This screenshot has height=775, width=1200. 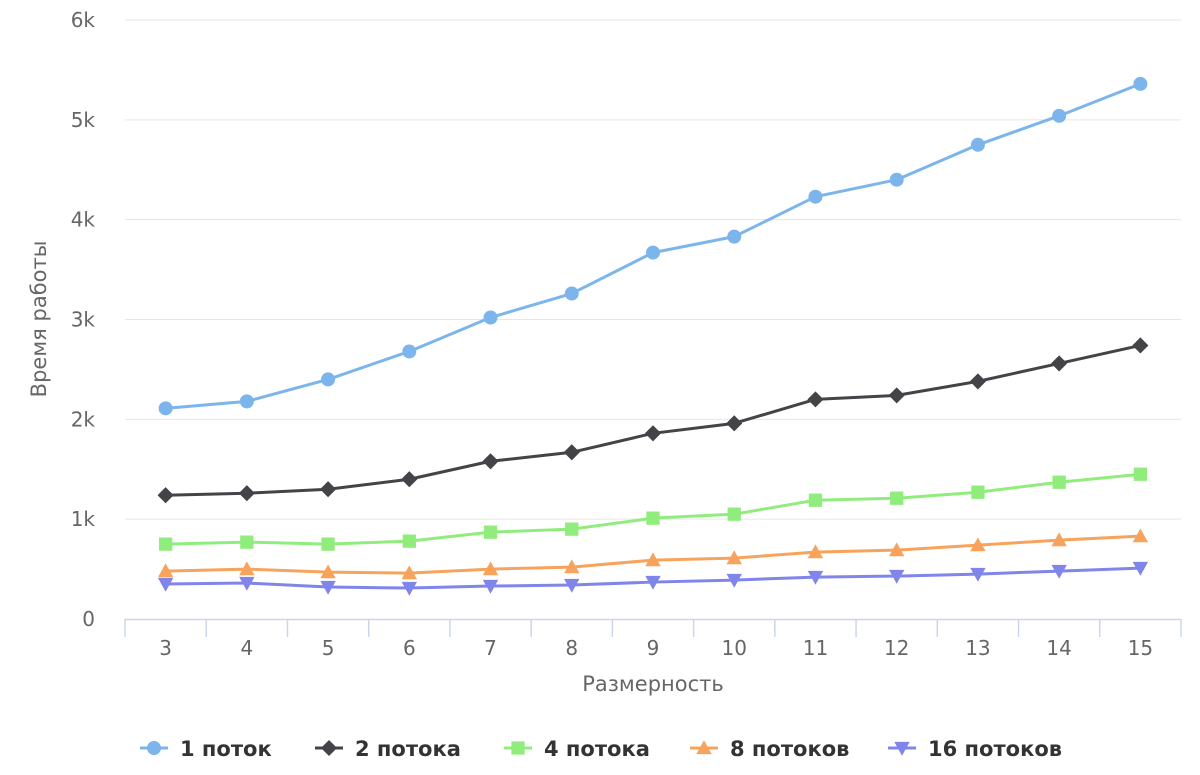 What do you see at coordinates (39, 319) in the screenshot?
I see `y-axis-title: Время работы` at bounding box center [39, 319].